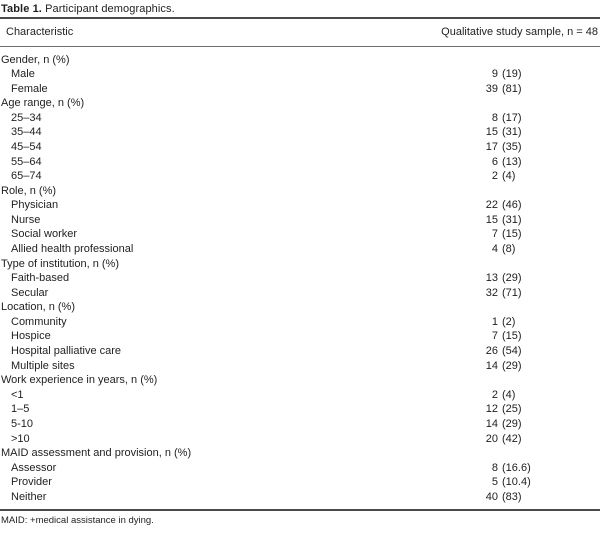  What do you see at coordinates (21, 9) in the screenshot?
I see `table-caption-number: Table 1.` at bounding box center [21, 9].